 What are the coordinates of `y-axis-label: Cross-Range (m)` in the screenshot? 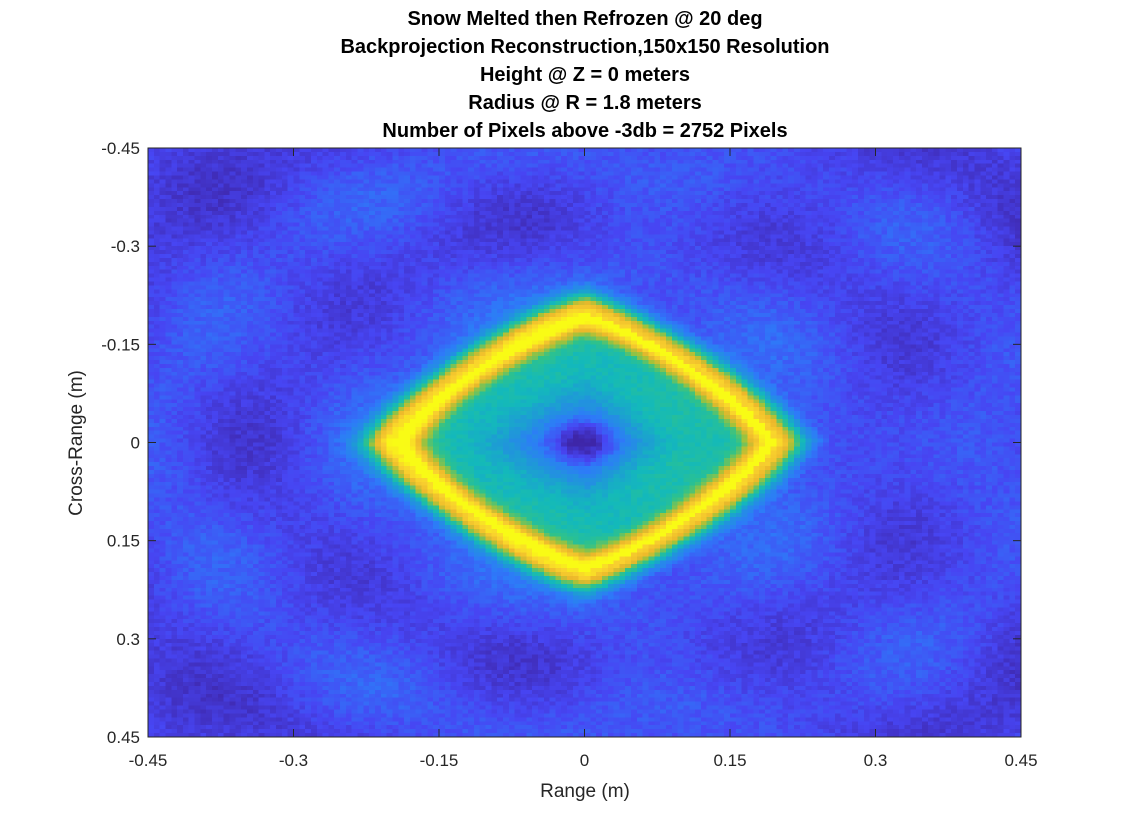 It's located at (76, 443).